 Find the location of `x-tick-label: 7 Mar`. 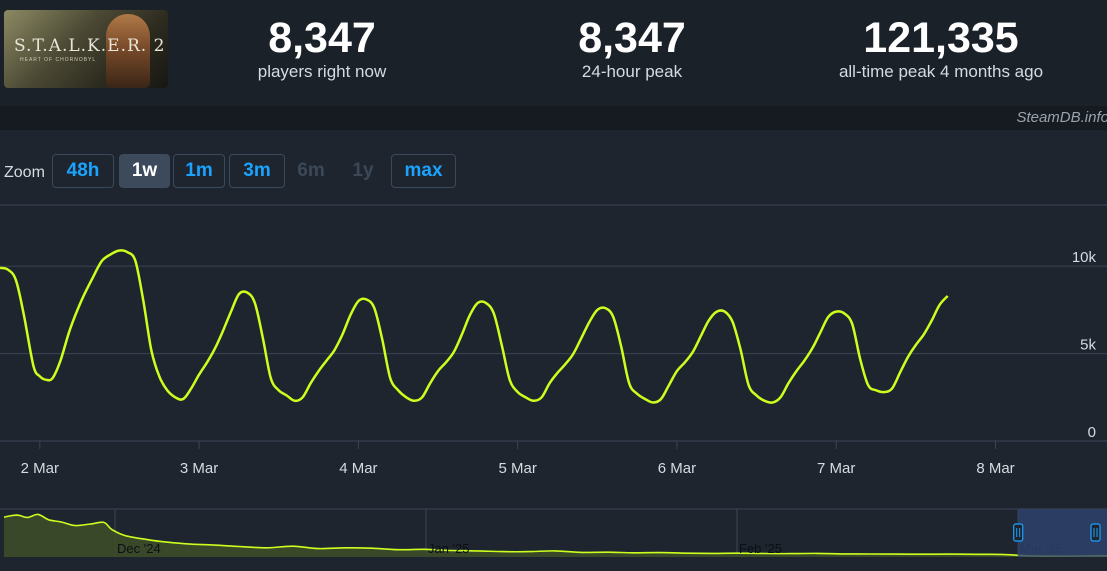

x-tick-label: 7 Mar is located at coordinates (836, 468).